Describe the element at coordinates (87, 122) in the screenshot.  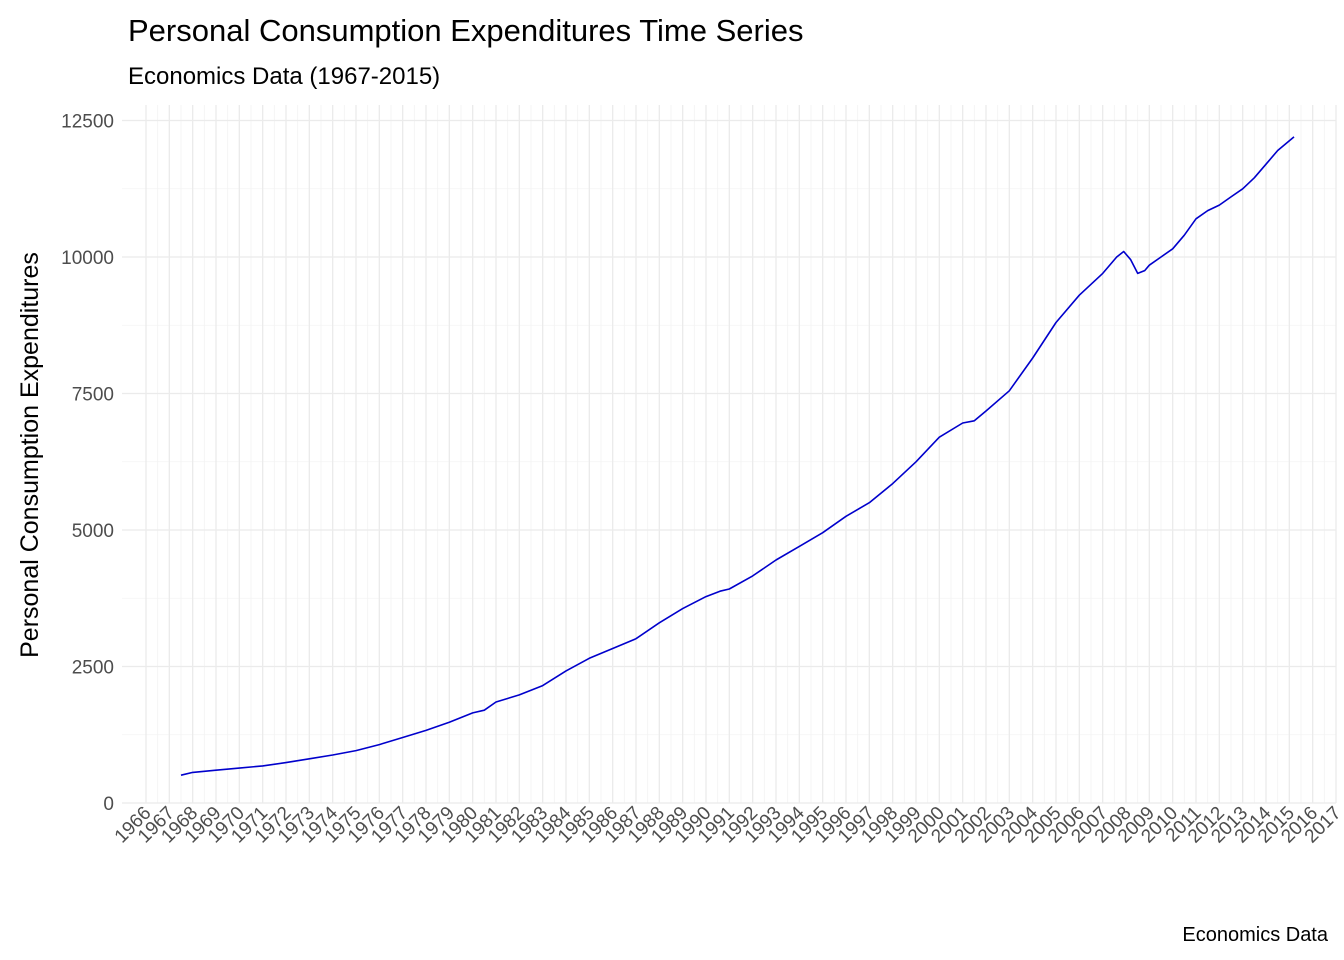
I see `y-tick-label: 12500` at that location.